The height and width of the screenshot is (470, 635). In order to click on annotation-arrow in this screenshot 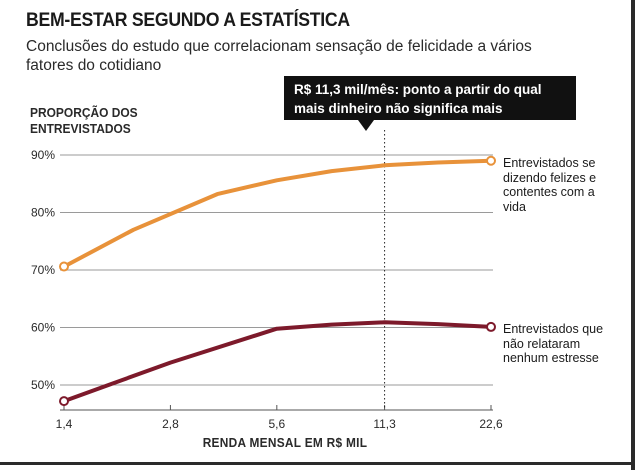, I will do `click(366, 125)`.